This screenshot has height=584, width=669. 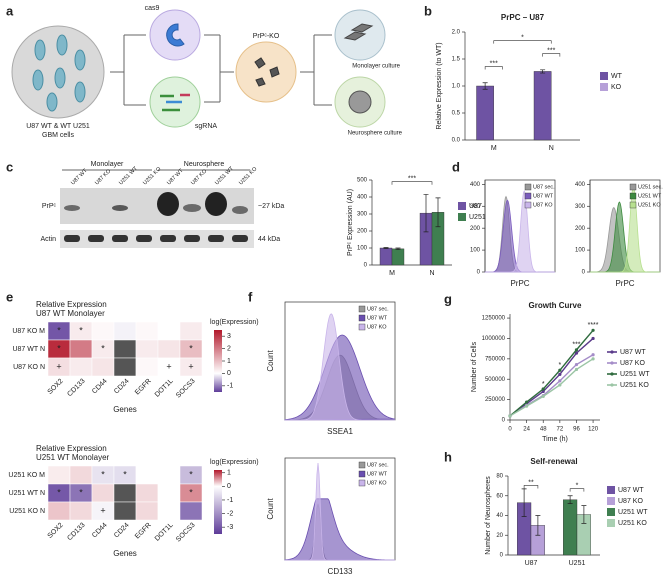 I want to click on blot-membrane, so click(x=157, y=239).